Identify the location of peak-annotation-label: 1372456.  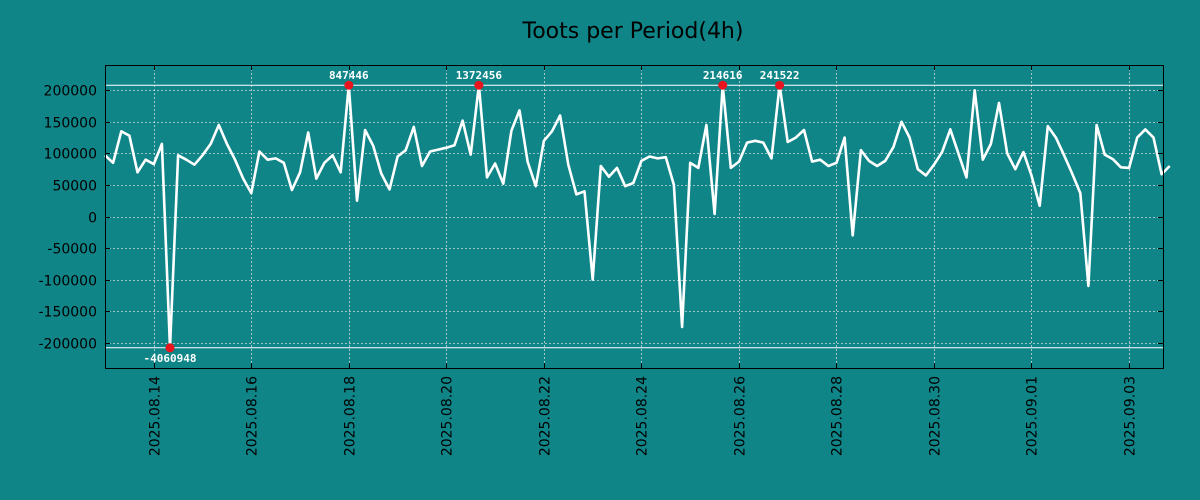
(479, 75).